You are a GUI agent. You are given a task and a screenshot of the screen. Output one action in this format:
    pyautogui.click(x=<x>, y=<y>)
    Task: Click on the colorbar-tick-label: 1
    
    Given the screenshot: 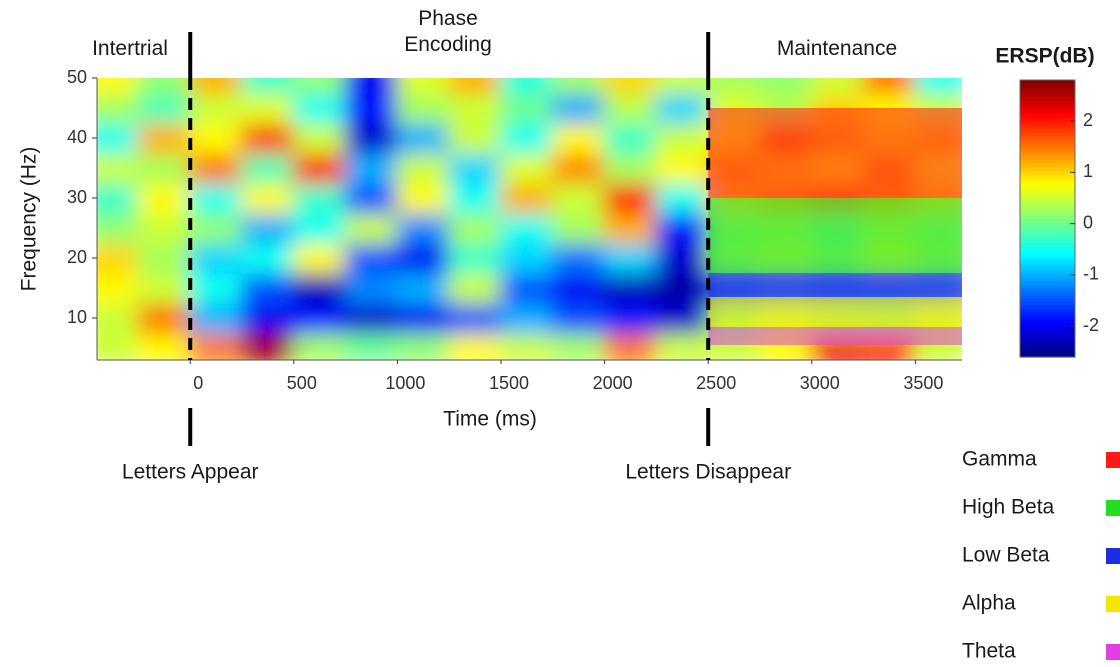 What is the action you would take?
    pyautogui.click(x=1088, y=171)
    